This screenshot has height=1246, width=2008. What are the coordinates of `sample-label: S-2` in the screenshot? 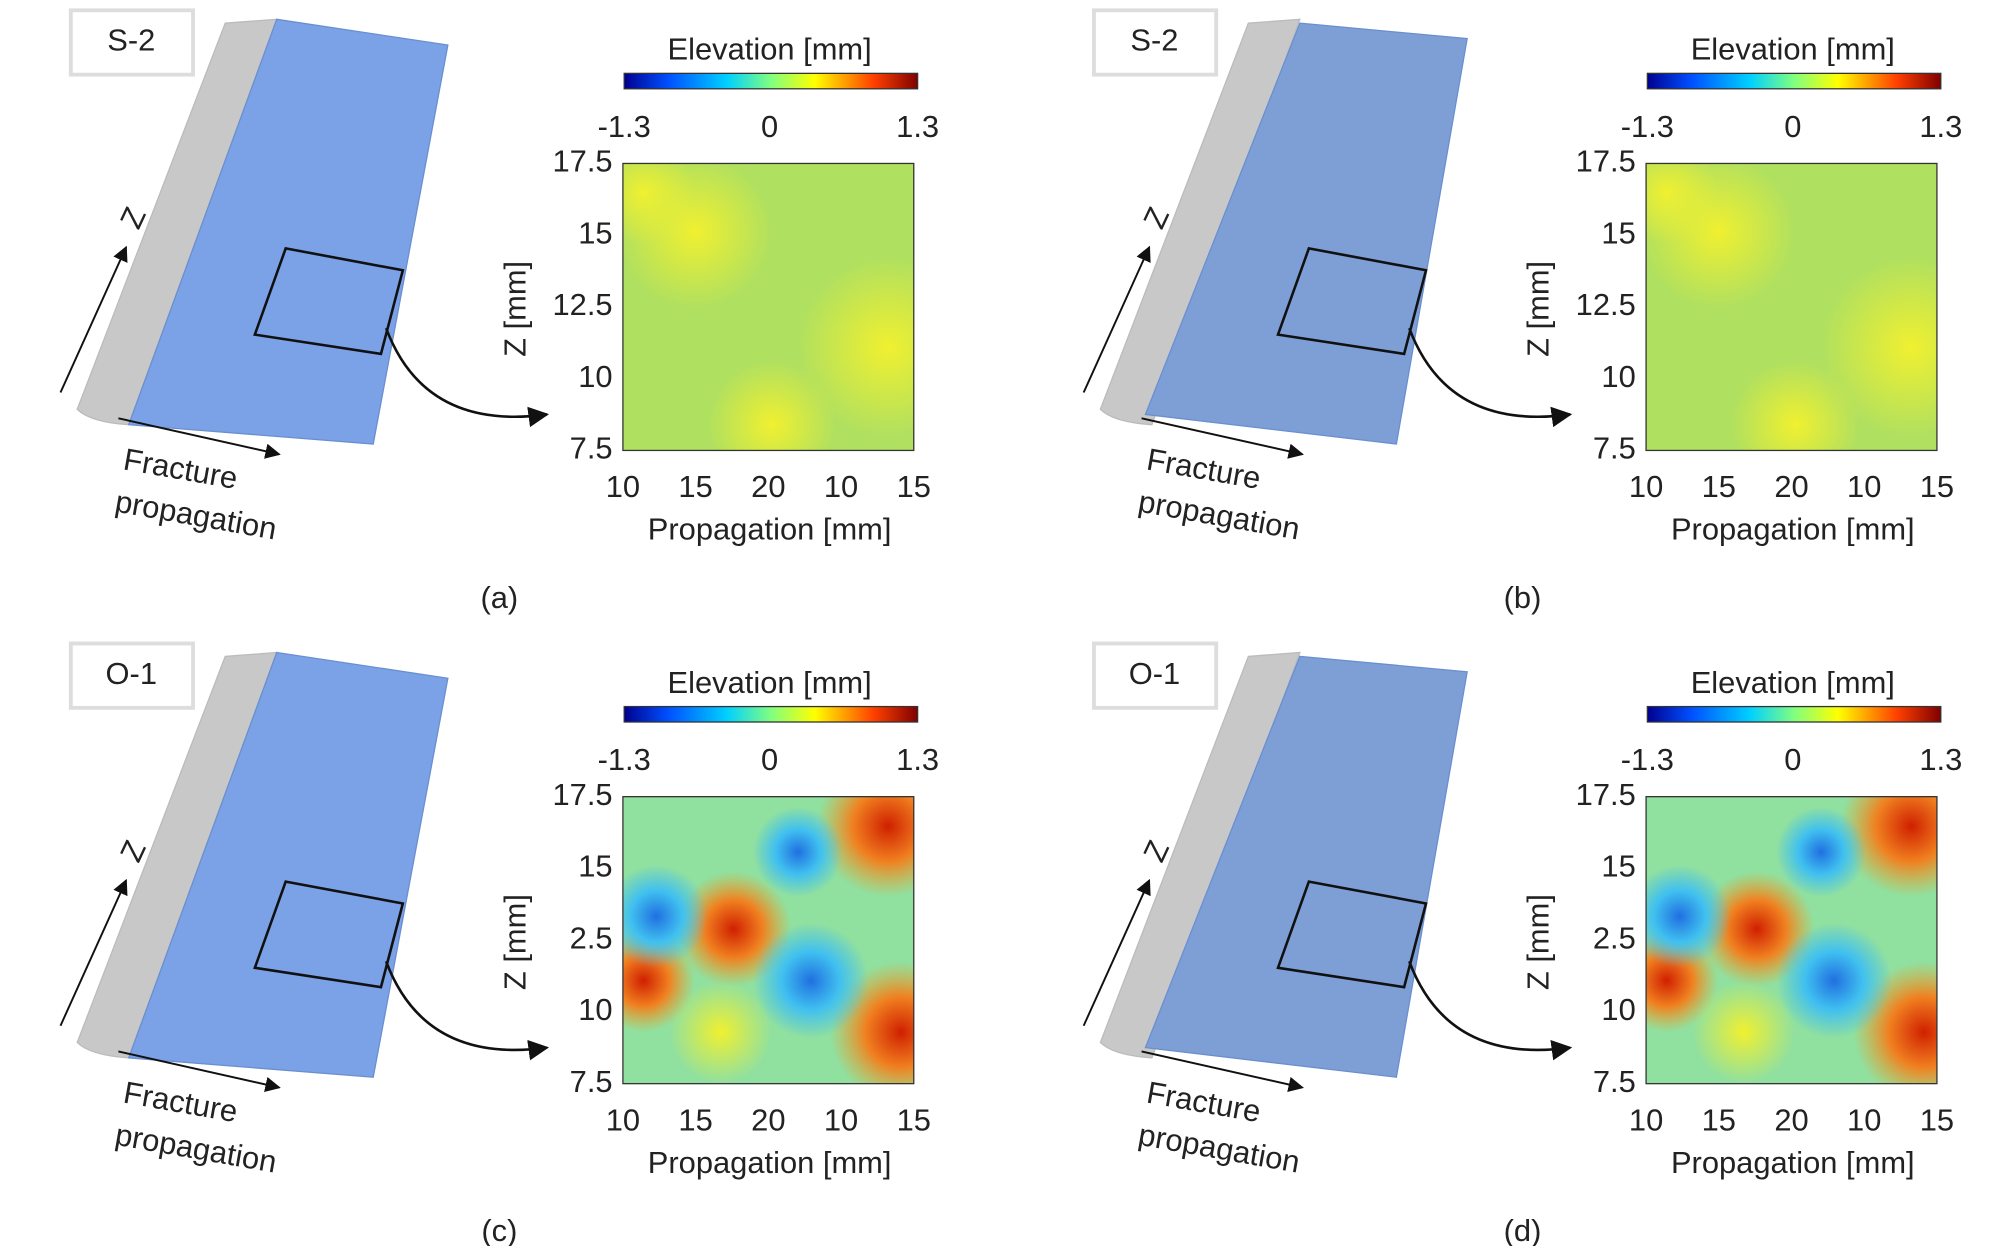 It's located at (1154, 40).